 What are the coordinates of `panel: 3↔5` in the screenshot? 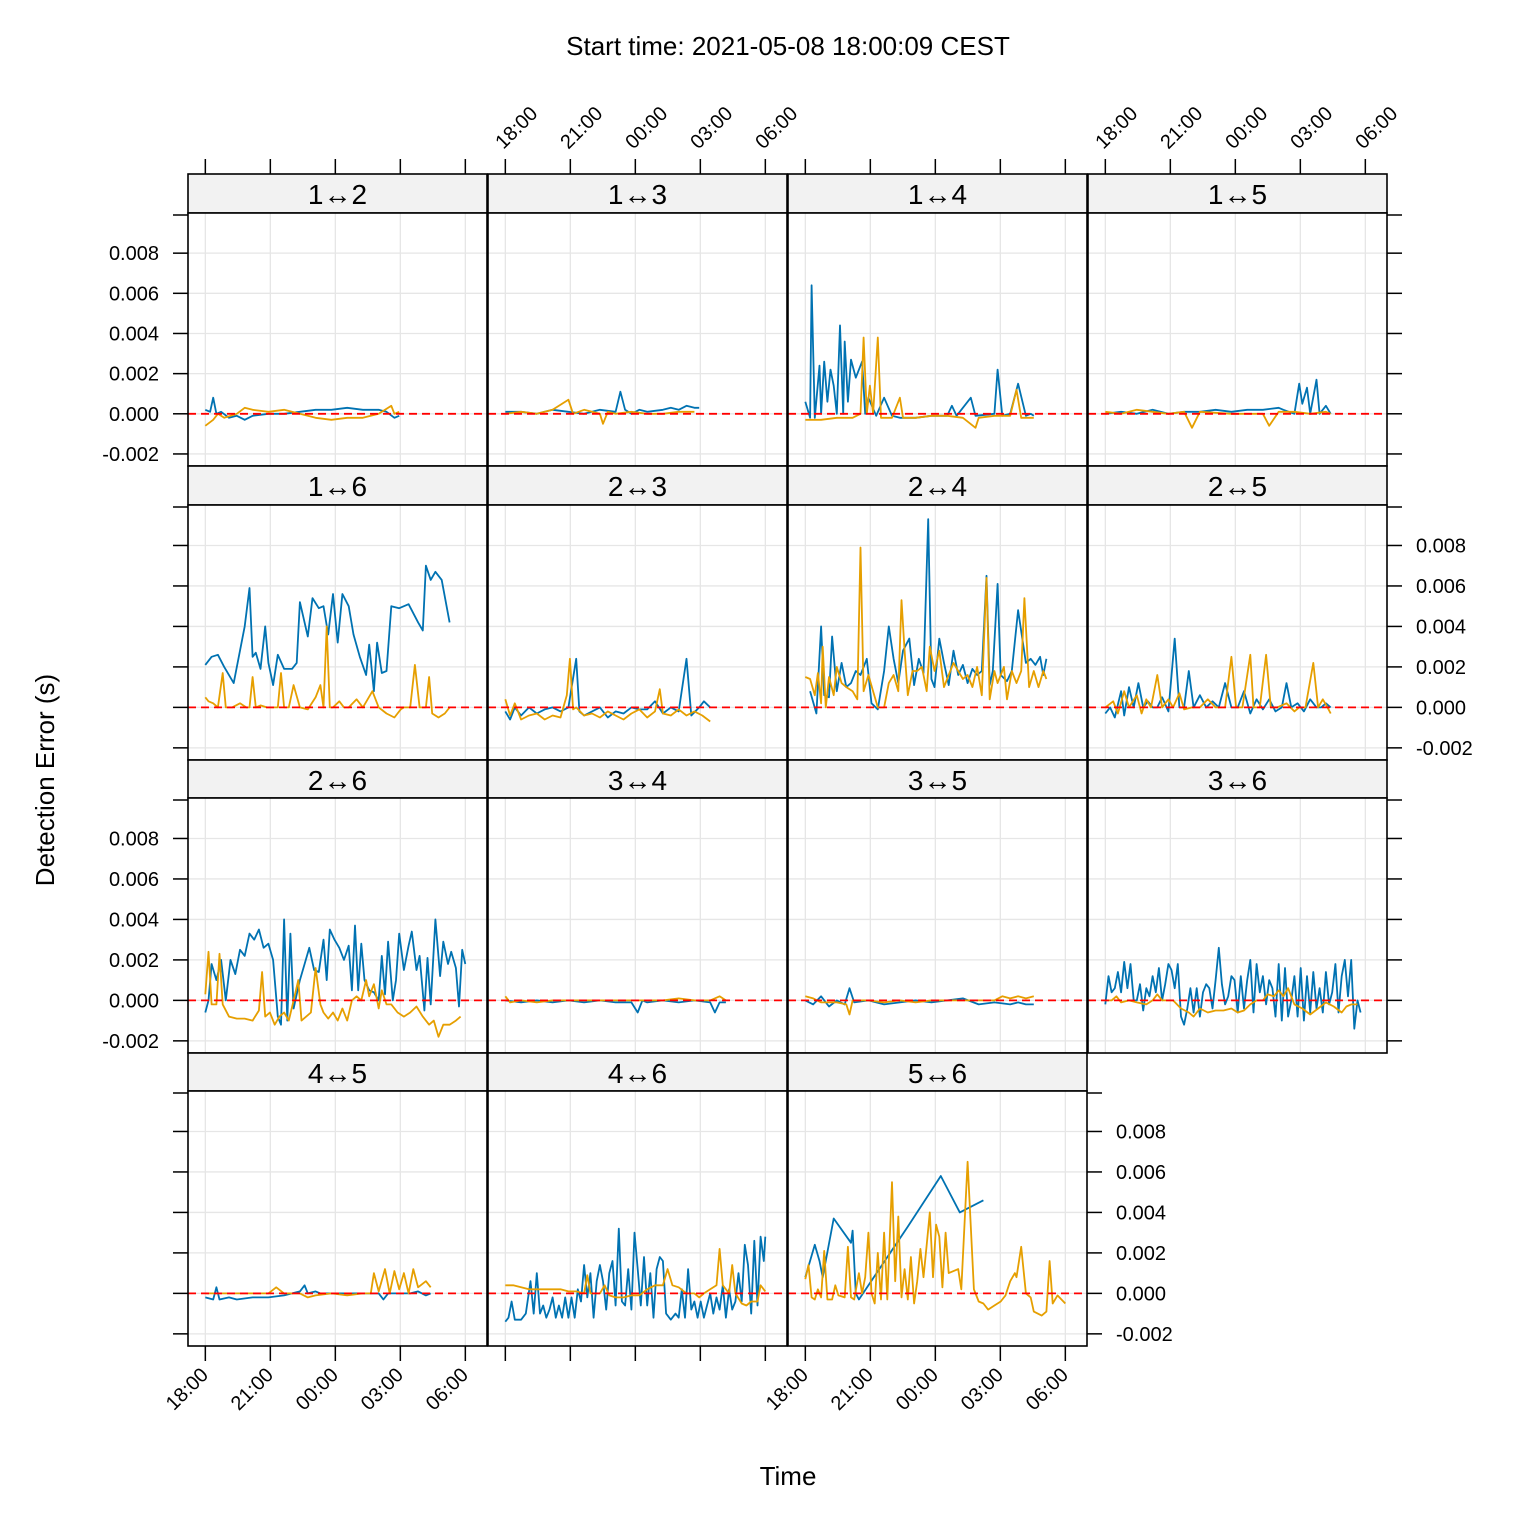 It's located at (937, 906).